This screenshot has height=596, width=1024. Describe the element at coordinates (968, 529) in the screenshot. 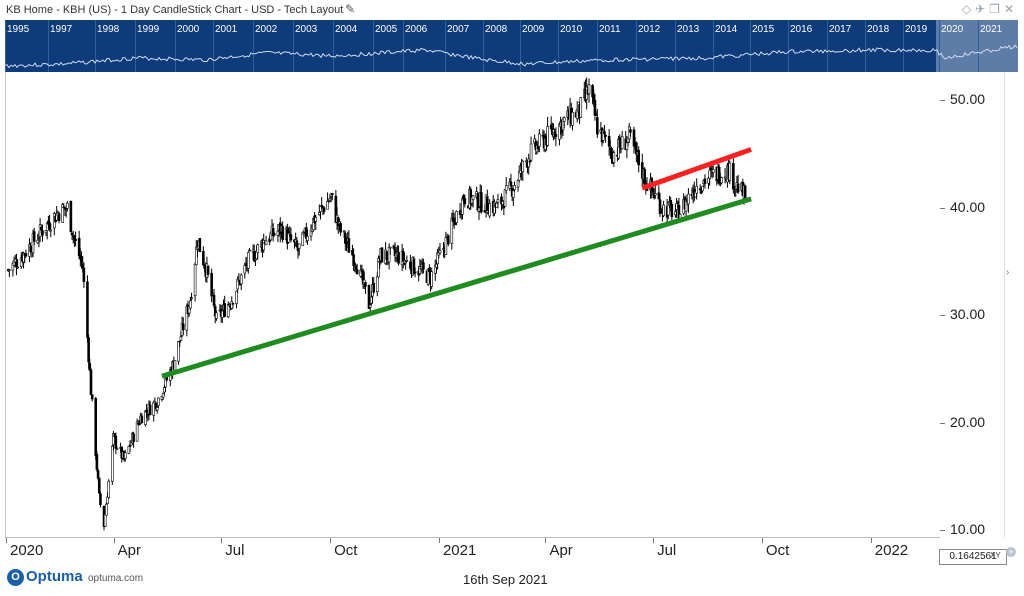

I see `price-tick-label: 10.00` at that location.